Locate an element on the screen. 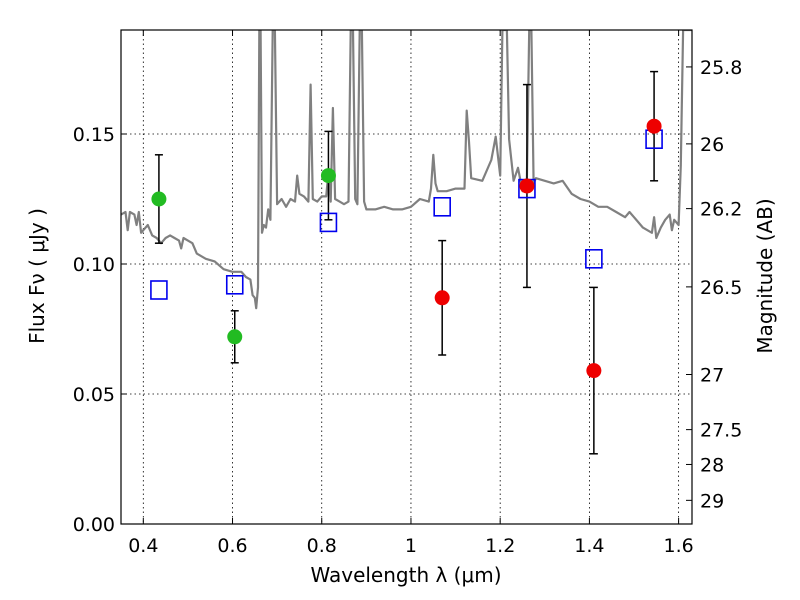 Image resolution: width=800 pixels, height=600 pixels. magnitude-tick-label: 29 is located at coordinates (712, 501).